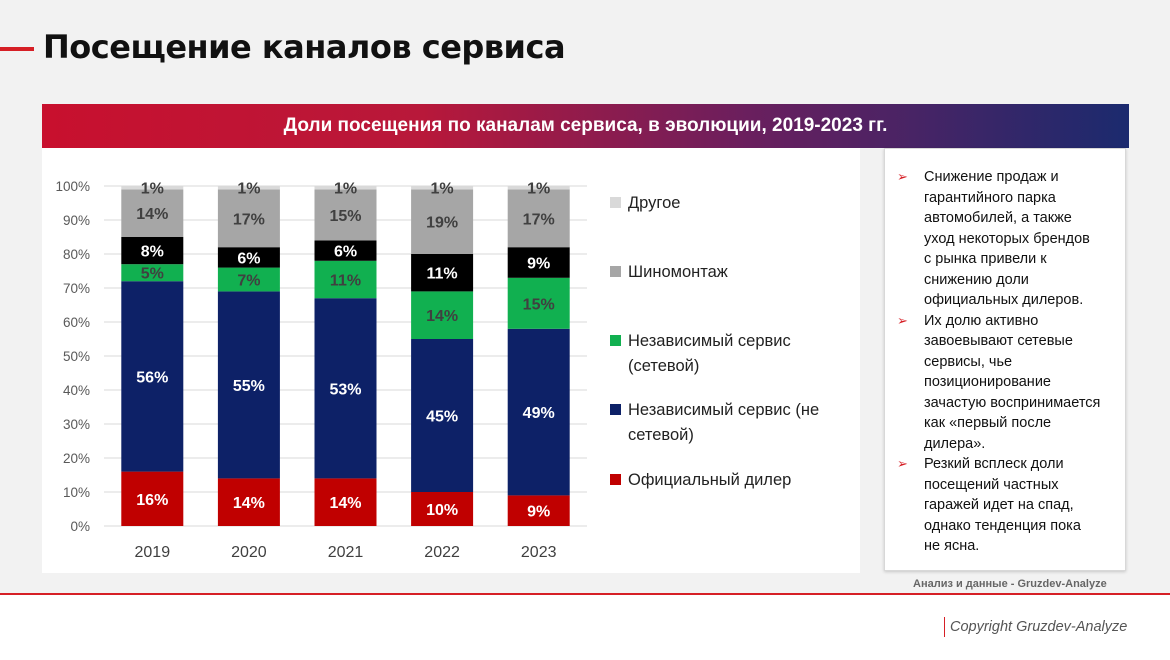 This screenshot has width=1170, height=660. Describe the element at coordinates (80, 526) in the screenshot. I see `y-tick-label: 0%` at that location.